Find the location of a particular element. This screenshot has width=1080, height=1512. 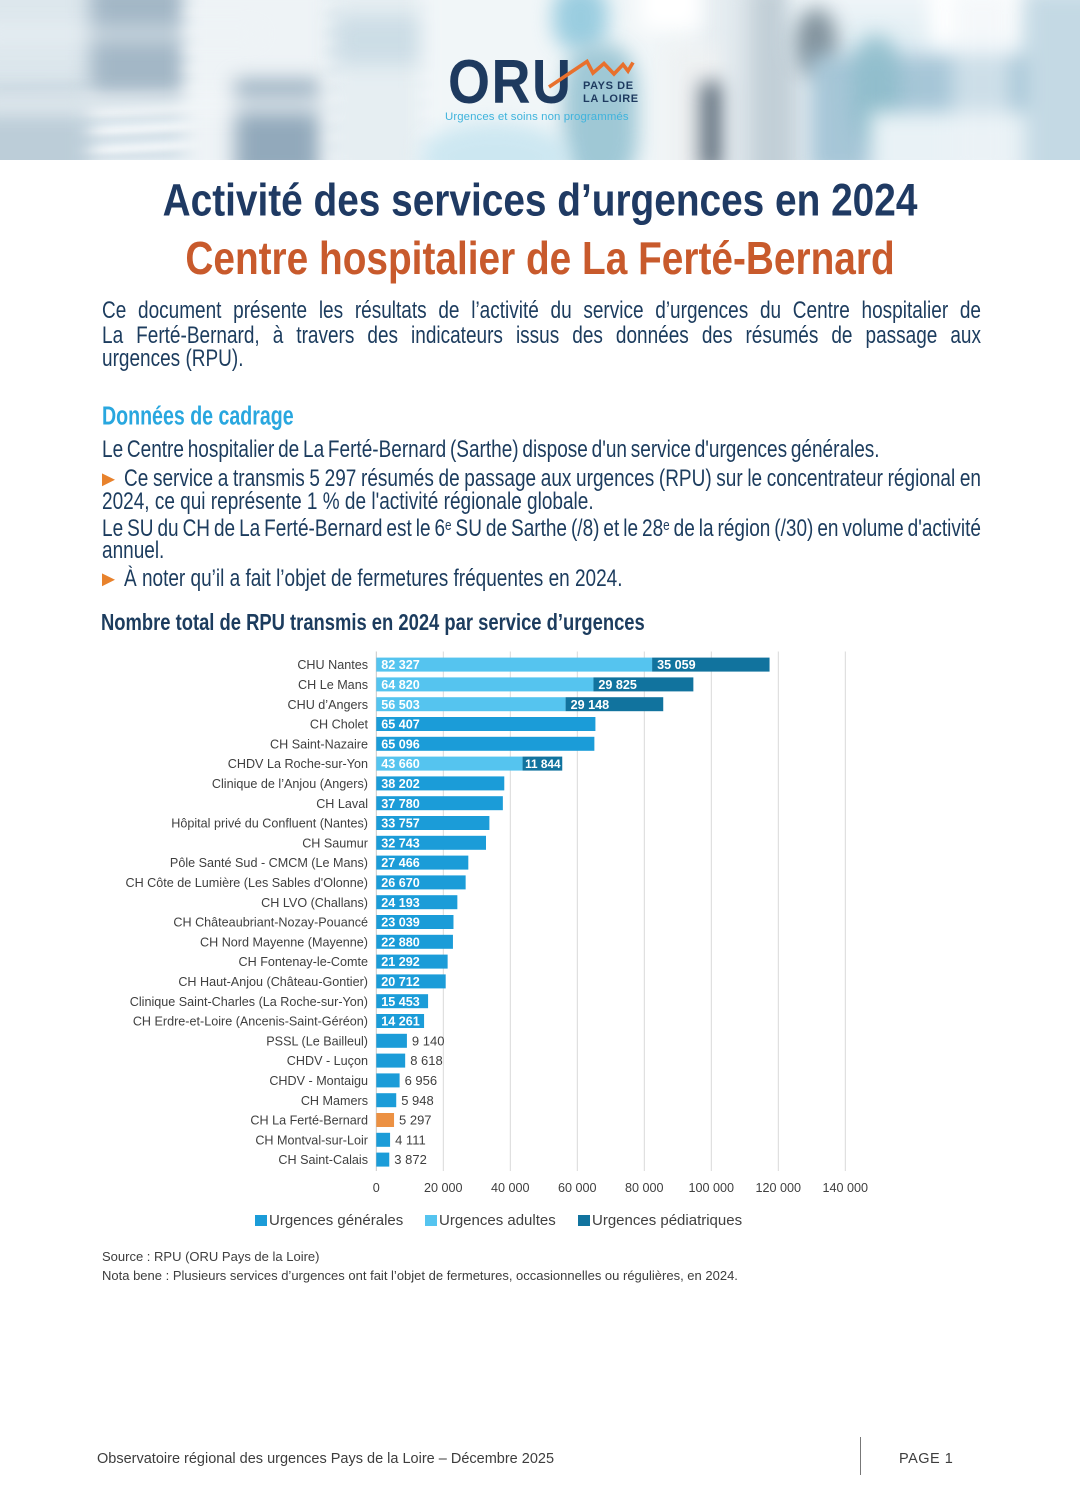

svg-text: 8 618 is located at coordinates (426, 1060).